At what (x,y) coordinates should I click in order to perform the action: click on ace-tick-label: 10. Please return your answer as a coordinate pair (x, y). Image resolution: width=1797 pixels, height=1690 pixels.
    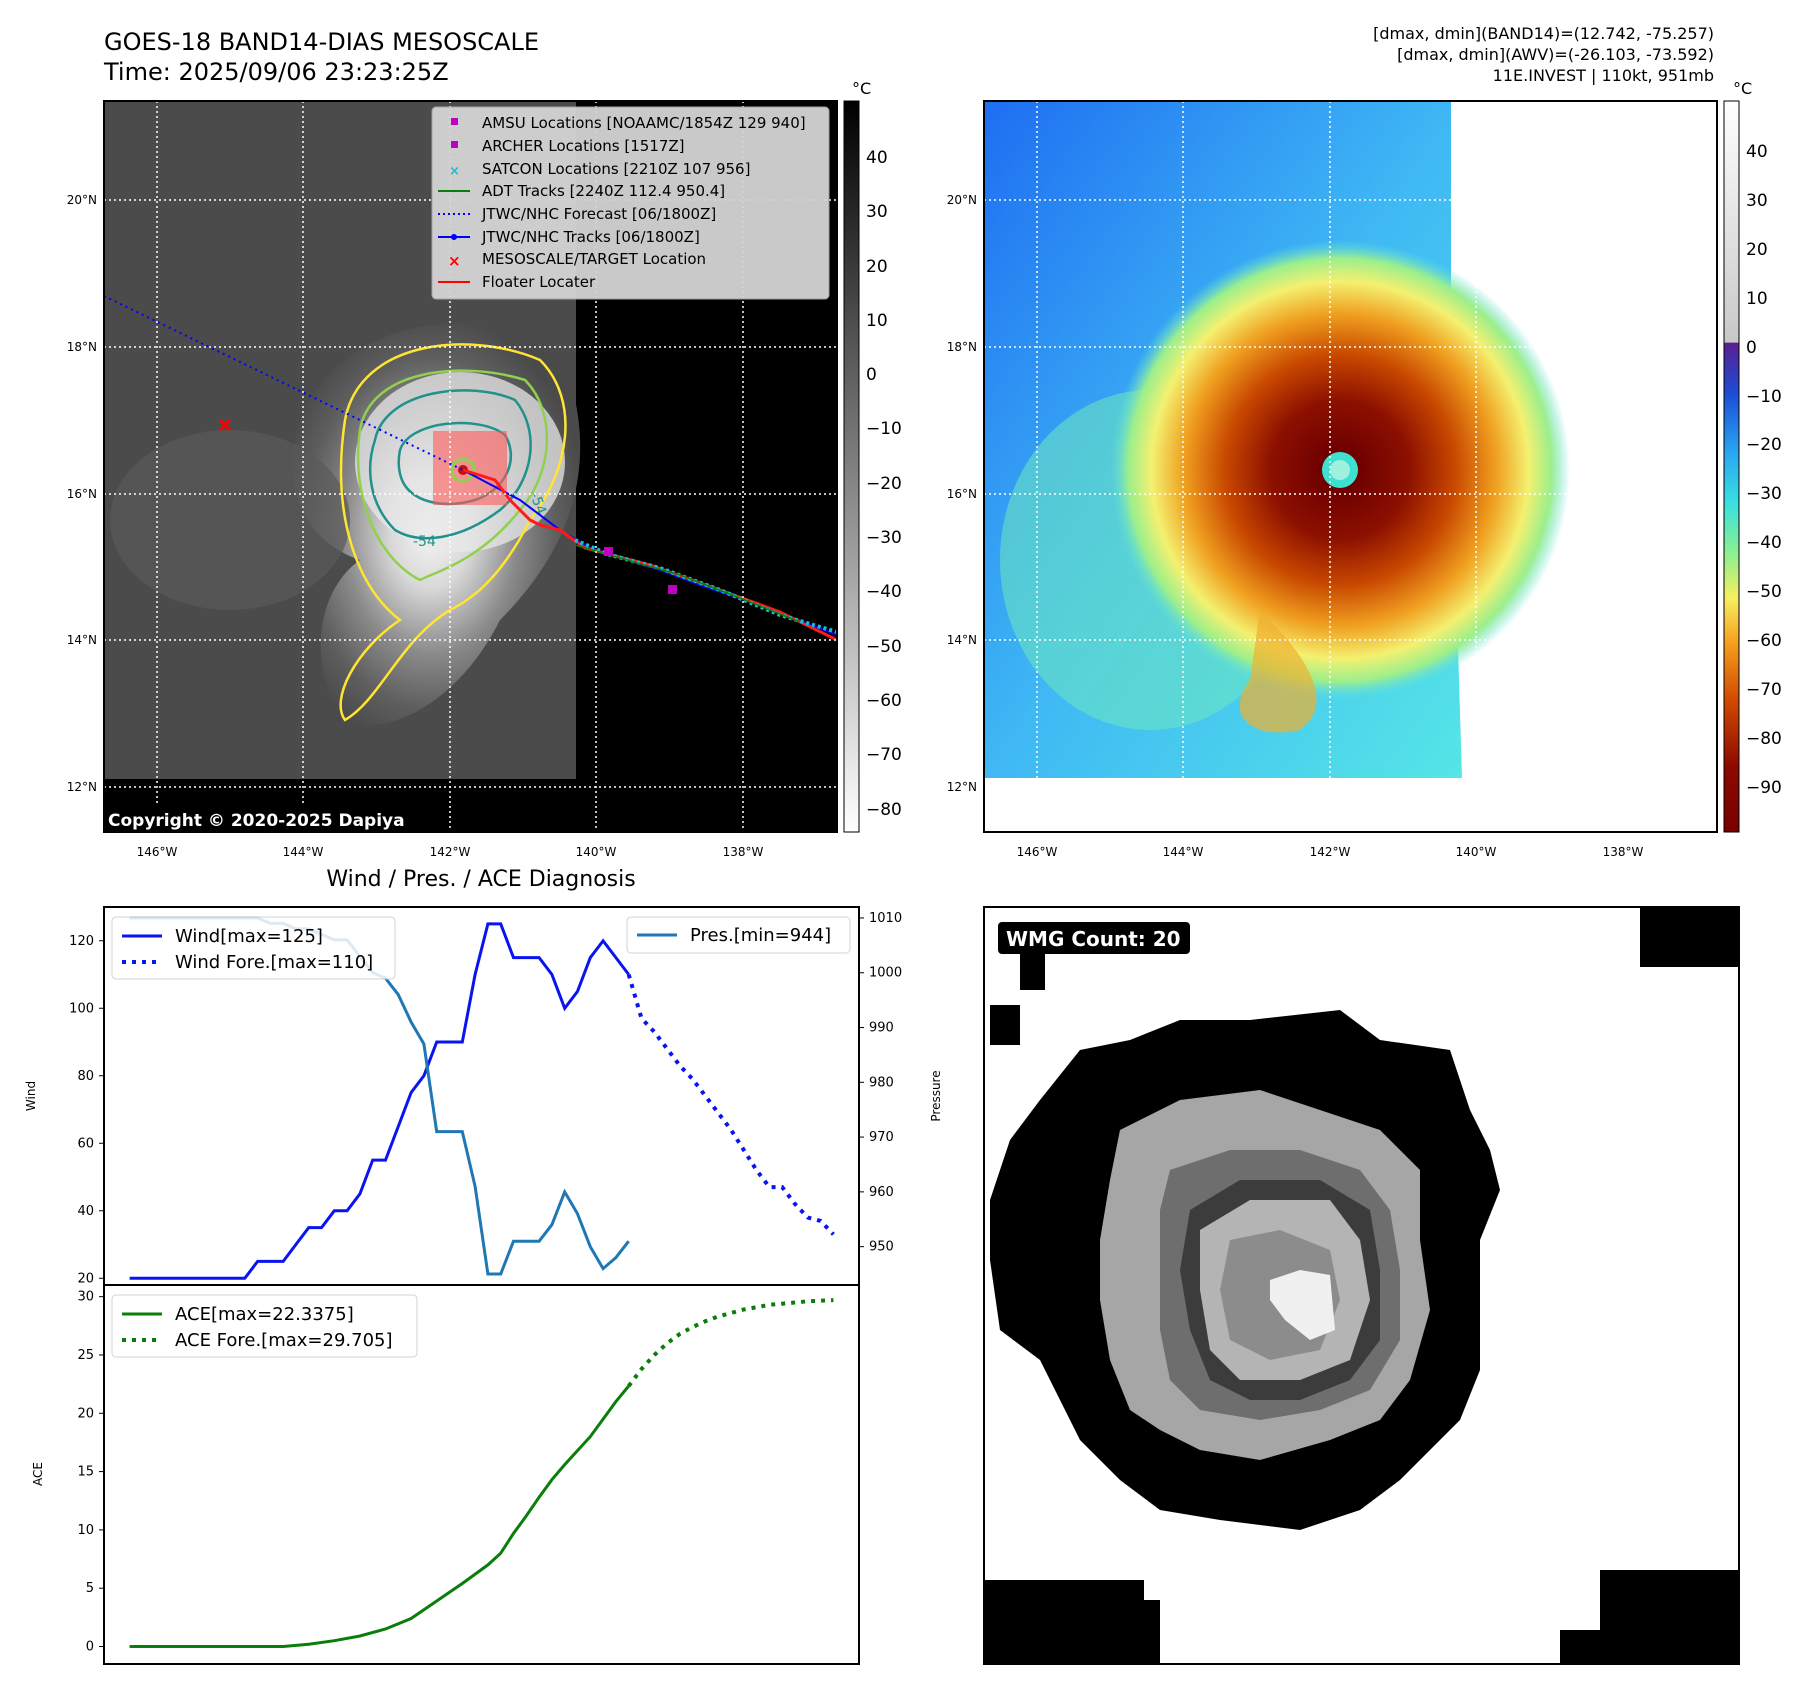
    Looking at the image, I should click on (85, 1530).